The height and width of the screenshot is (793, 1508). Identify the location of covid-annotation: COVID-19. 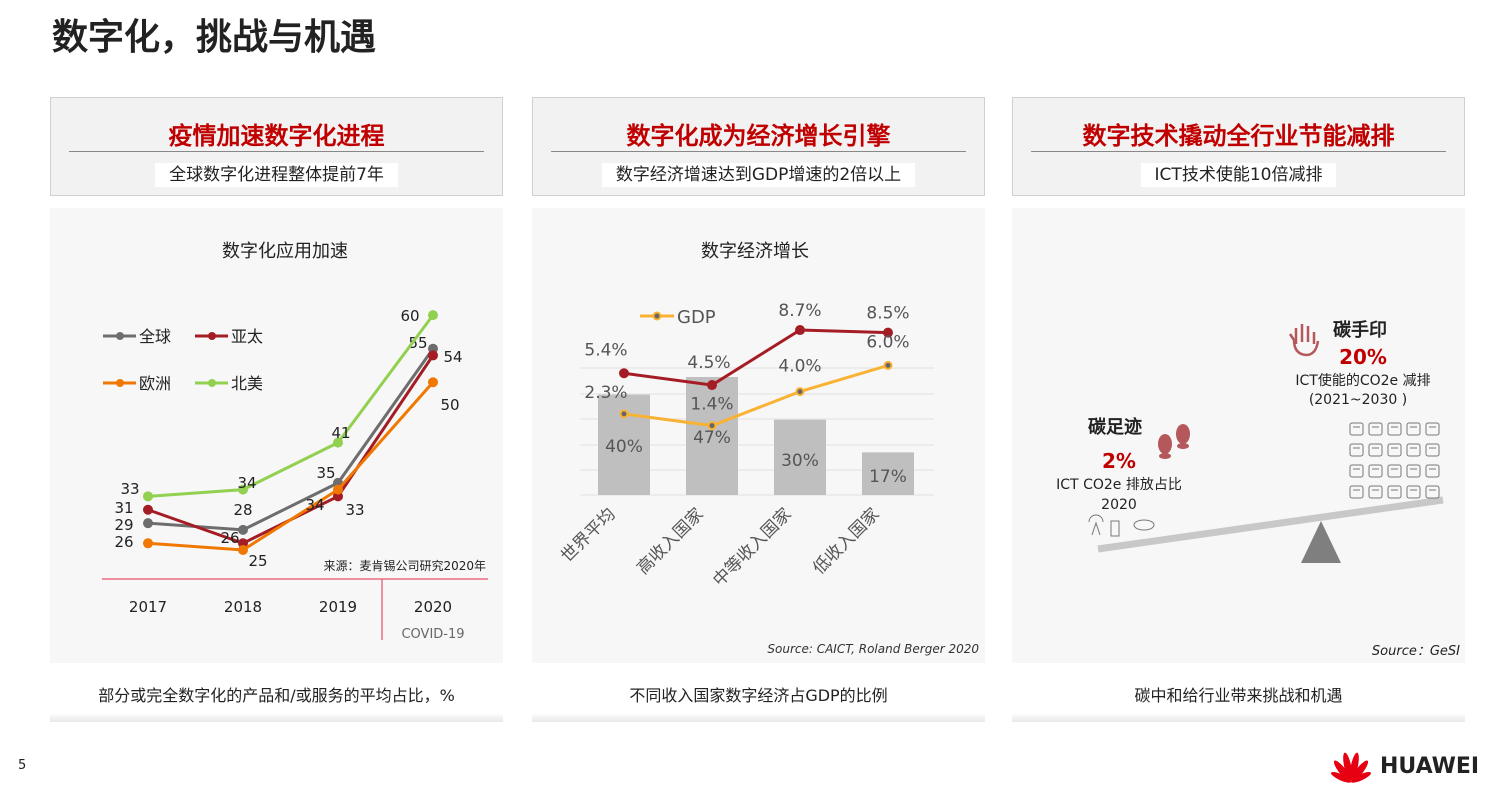
(432, 634).